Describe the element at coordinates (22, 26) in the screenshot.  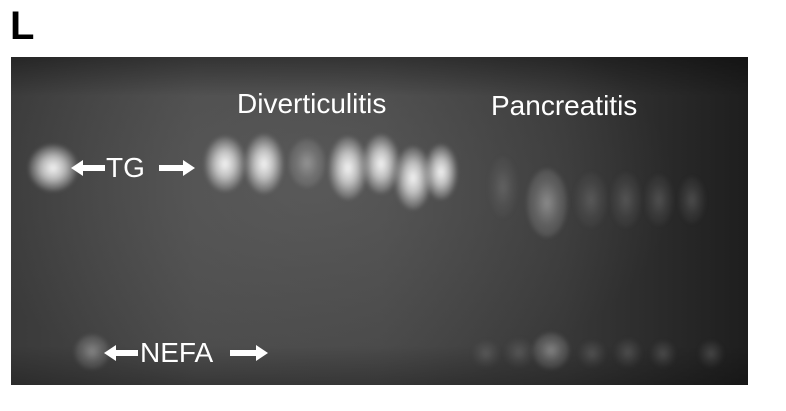
I see `panel-letter: L` at that location.